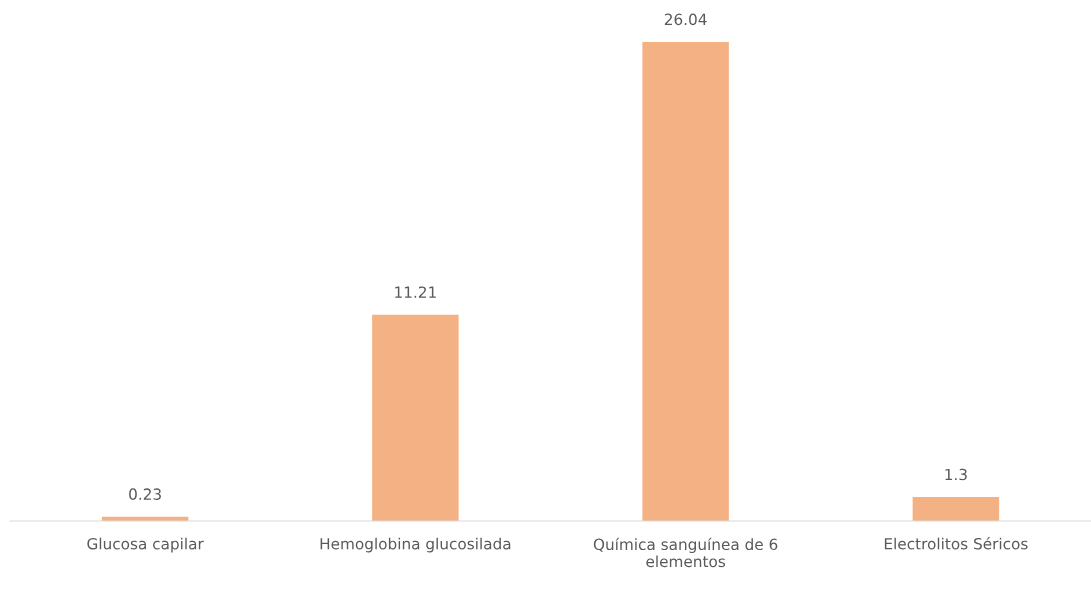 The image size is (1091, 593). I want to click on x-tick-label: Electrolitos Séricos, so click(956, 543).